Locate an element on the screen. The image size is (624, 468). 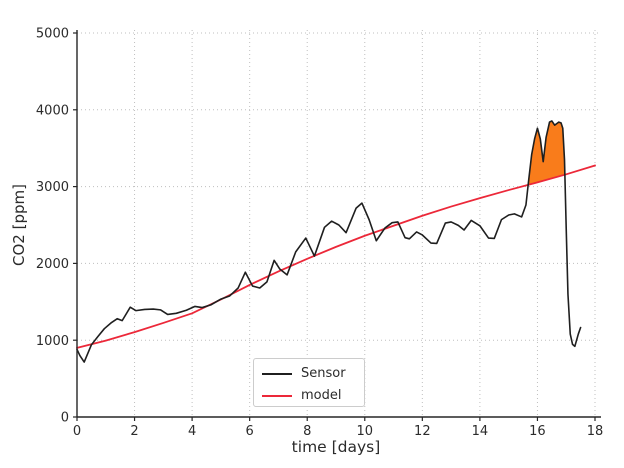
exceedance-fill-area is located at coordinates (546, 152).